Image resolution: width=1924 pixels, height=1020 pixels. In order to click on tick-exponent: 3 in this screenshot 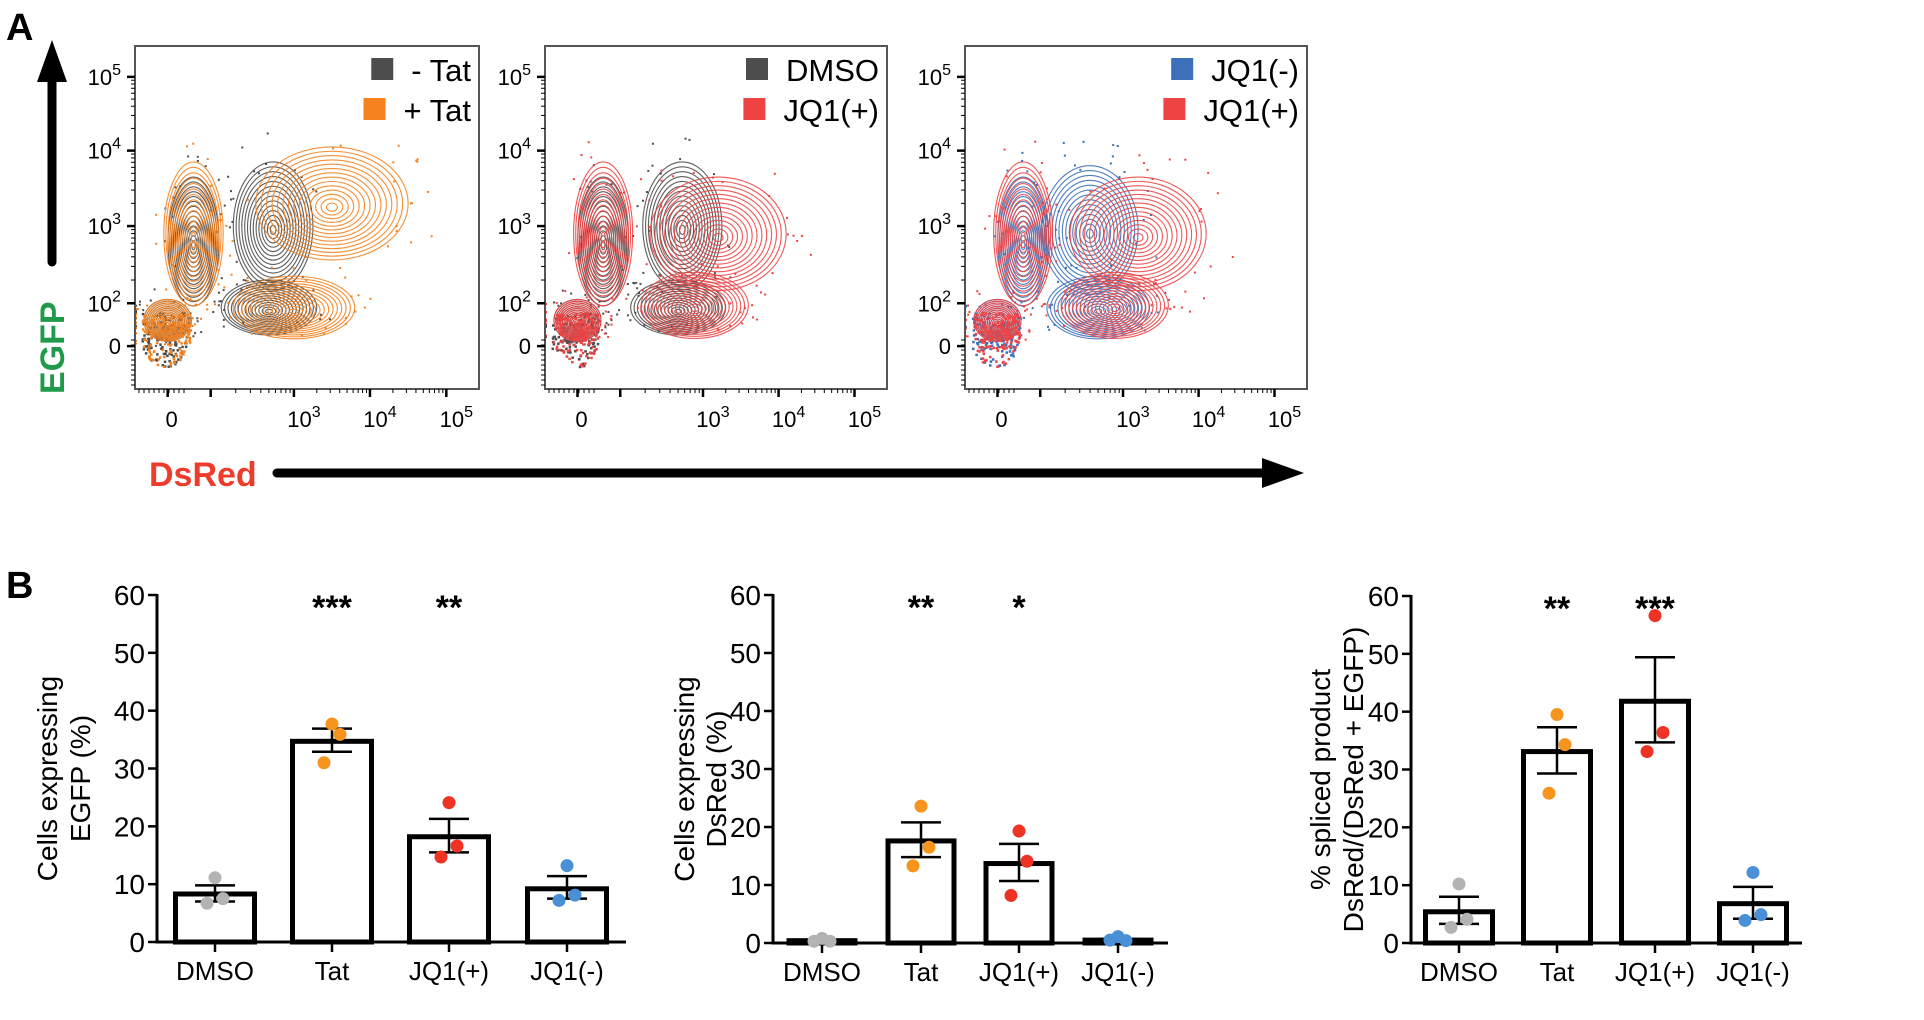, I will do `click(116, 219)`.